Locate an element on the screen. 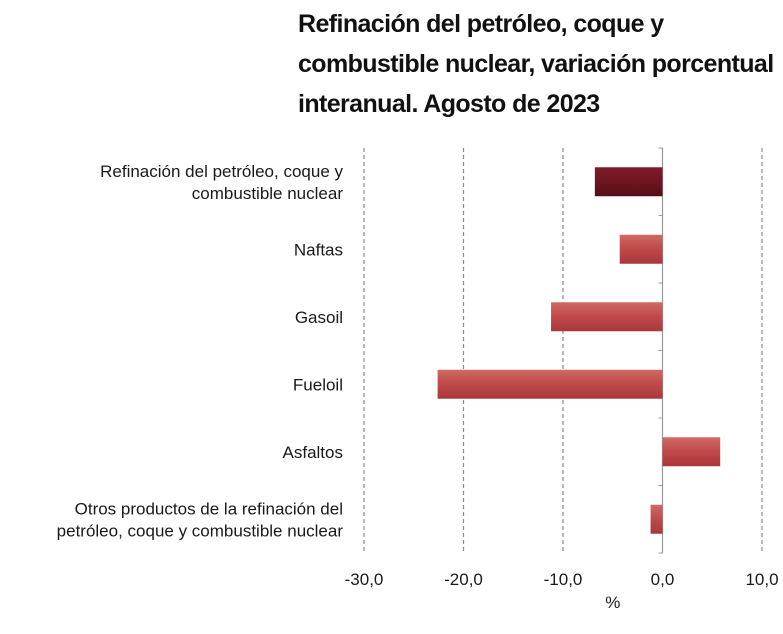 The height and width of the screenshot is (634, 783). x-axis-label: % is located at coordinates (612, 602).